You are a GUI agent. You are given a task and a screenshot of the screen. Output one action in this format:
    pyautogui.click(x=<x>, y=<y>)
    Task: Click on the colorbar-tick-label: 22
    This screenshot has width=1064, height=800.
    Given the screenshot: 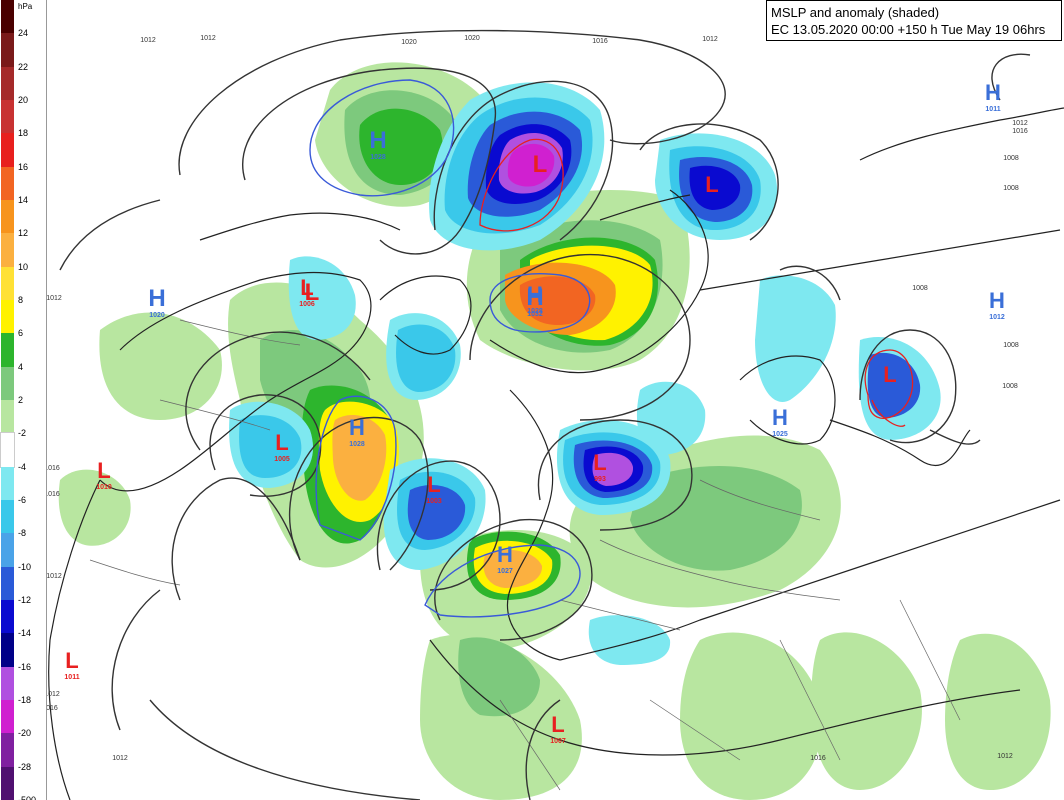 What is the action you would take?
    pyautogui.click(x=23, y=66)
    